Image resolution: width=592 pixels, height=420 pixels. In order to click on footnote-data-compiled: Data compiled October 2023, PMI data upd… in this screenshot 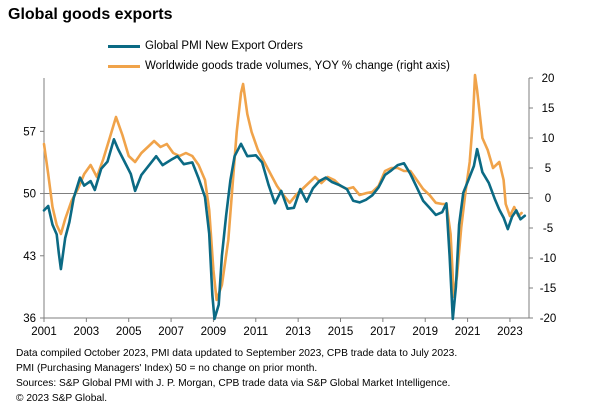, I will do `click(237, 353)`.